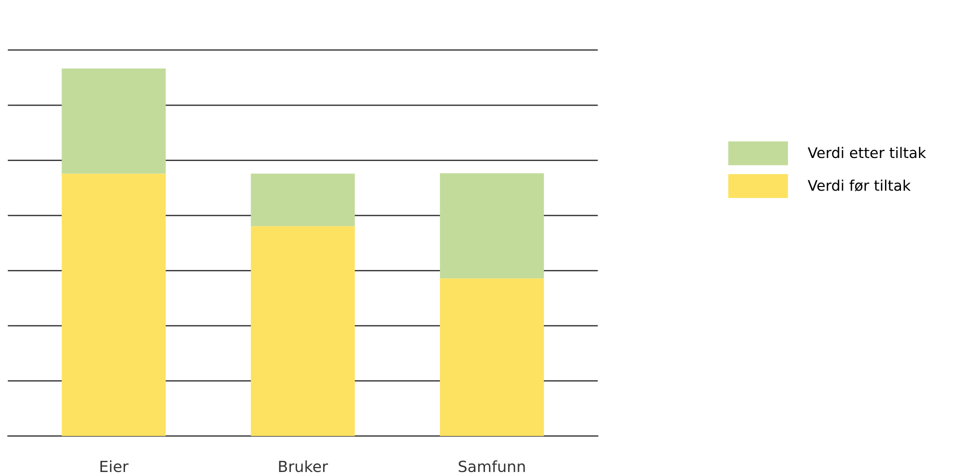 The image size is (980, 475). I want to click on x-tick-label: Eier, so click(114, 466).